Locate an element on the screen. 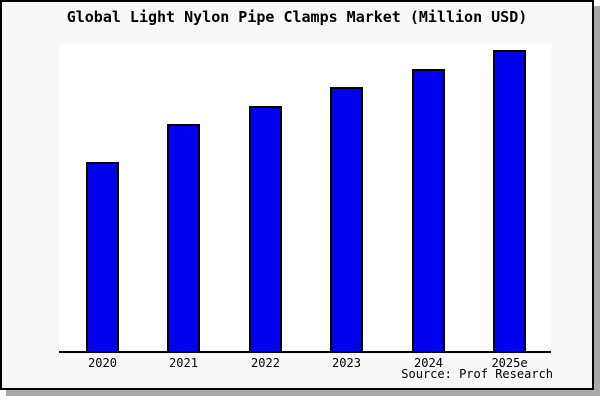  source-note: Source: Prof Research is located at coordinates (477, 374).